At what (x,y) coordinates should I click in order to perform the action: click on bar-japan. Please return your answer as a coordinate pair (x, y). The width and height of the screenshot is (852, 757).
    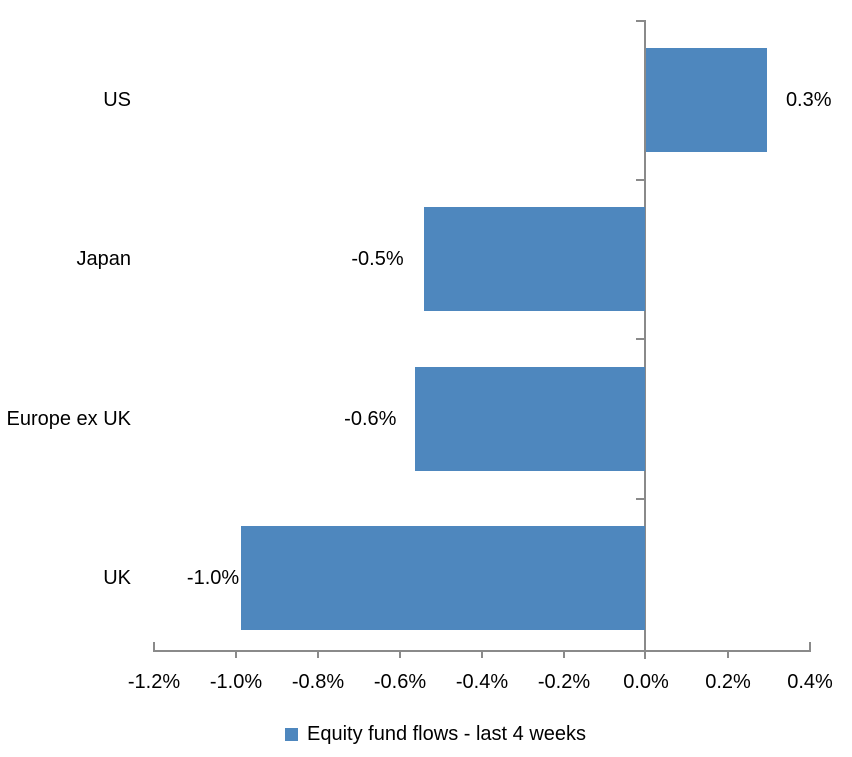
    Looking at the image, I should click on (534, 259).